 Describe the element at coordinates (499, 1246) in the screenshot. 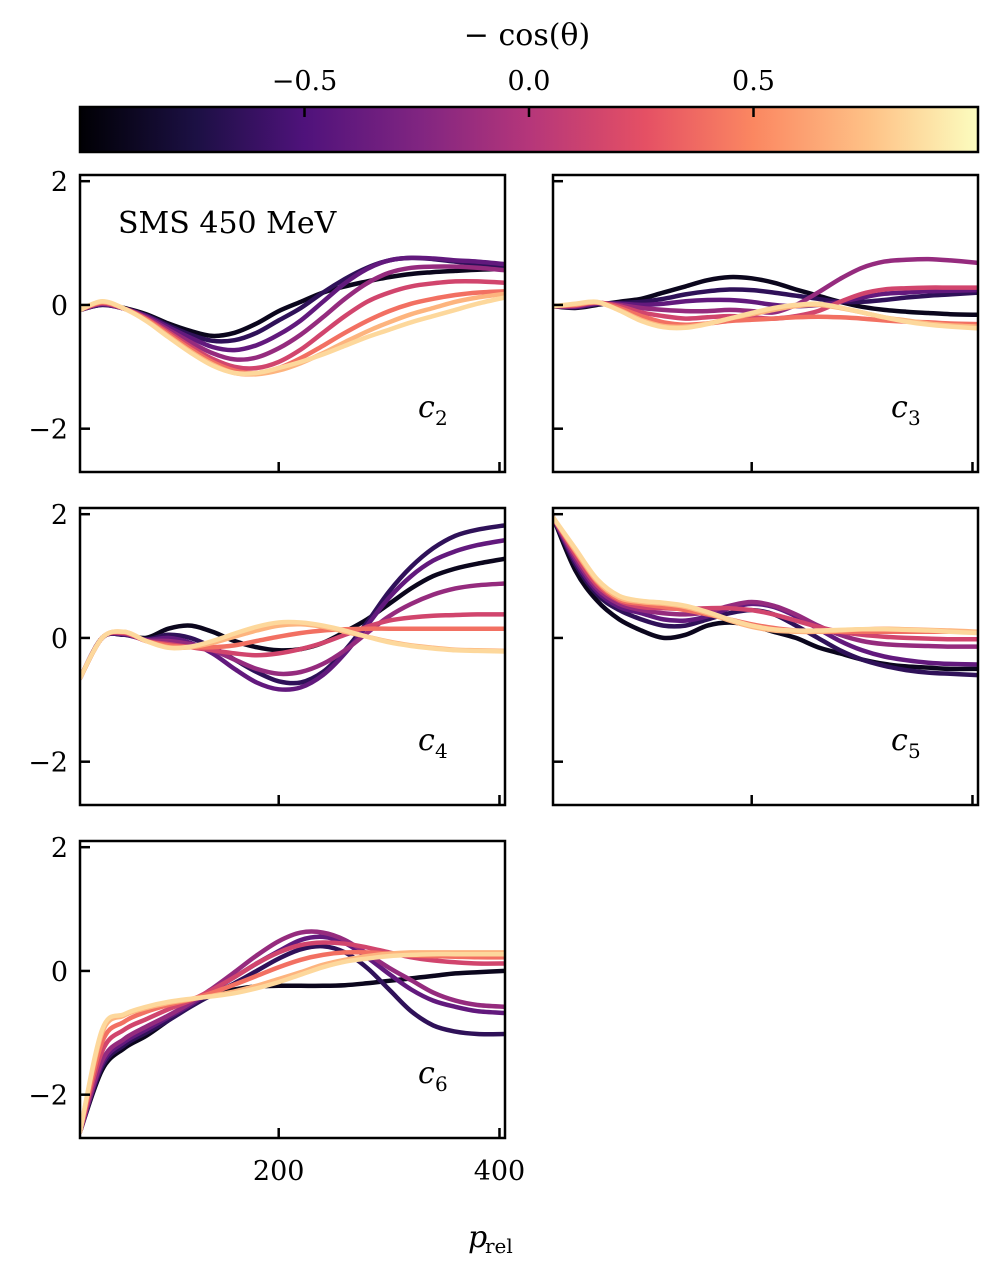

I see `x-axis-label-sub: rel` at that location.